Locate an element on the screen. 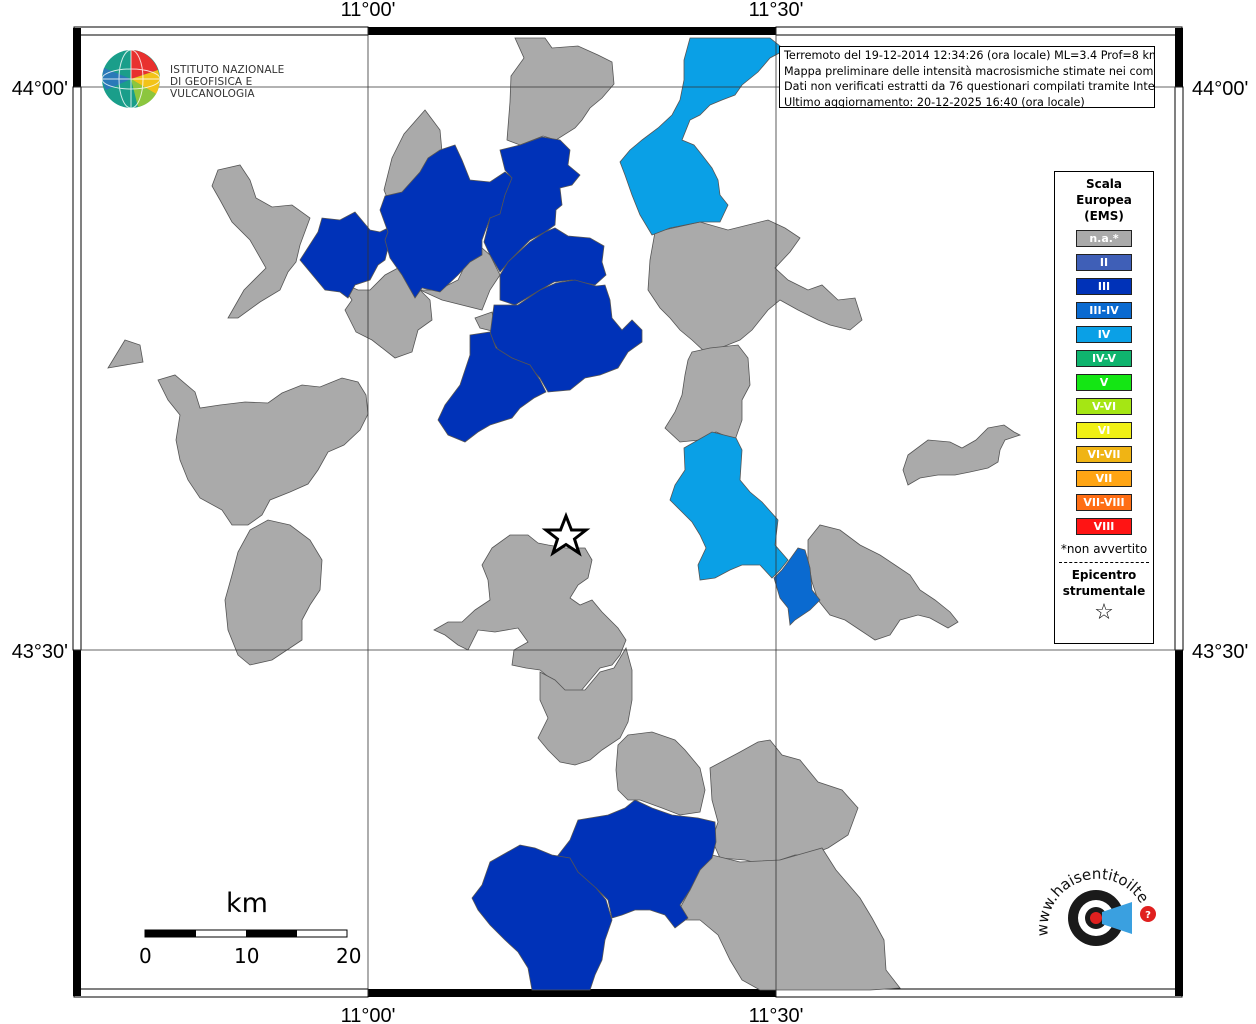 The image size is (1256, 1024). legend-item-ii: II is located at coordinates (1104, 262).